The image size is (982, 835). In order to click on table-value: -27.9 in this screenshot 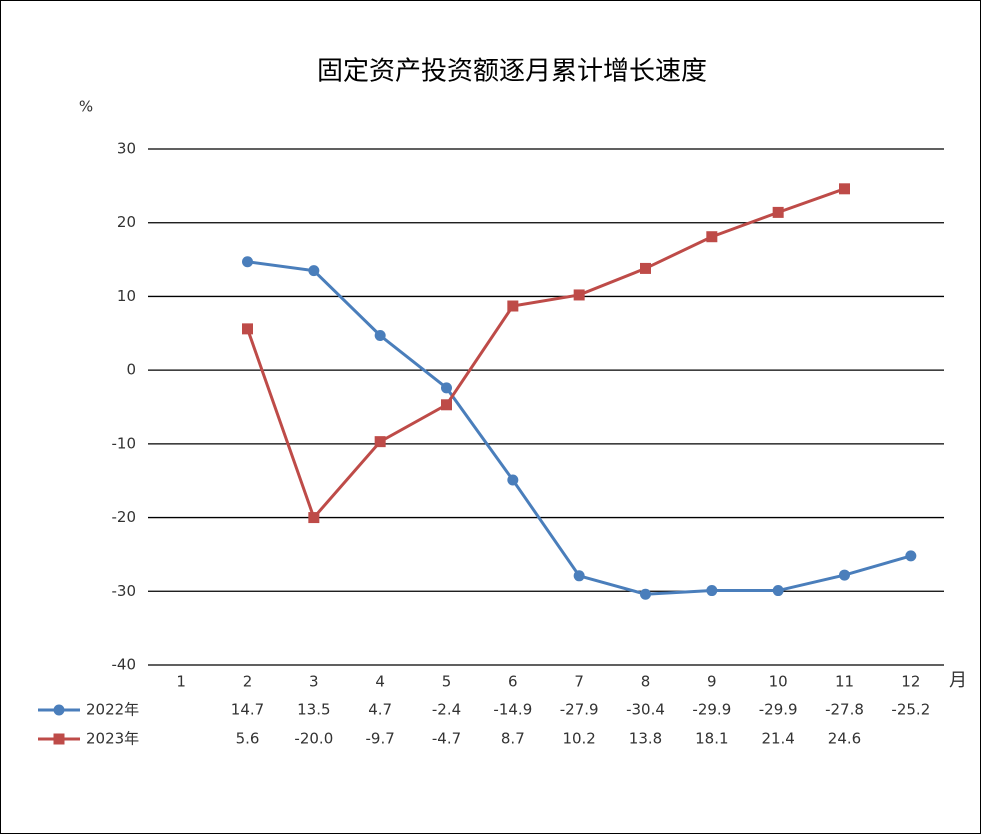, I will do `click(579, 710)`.